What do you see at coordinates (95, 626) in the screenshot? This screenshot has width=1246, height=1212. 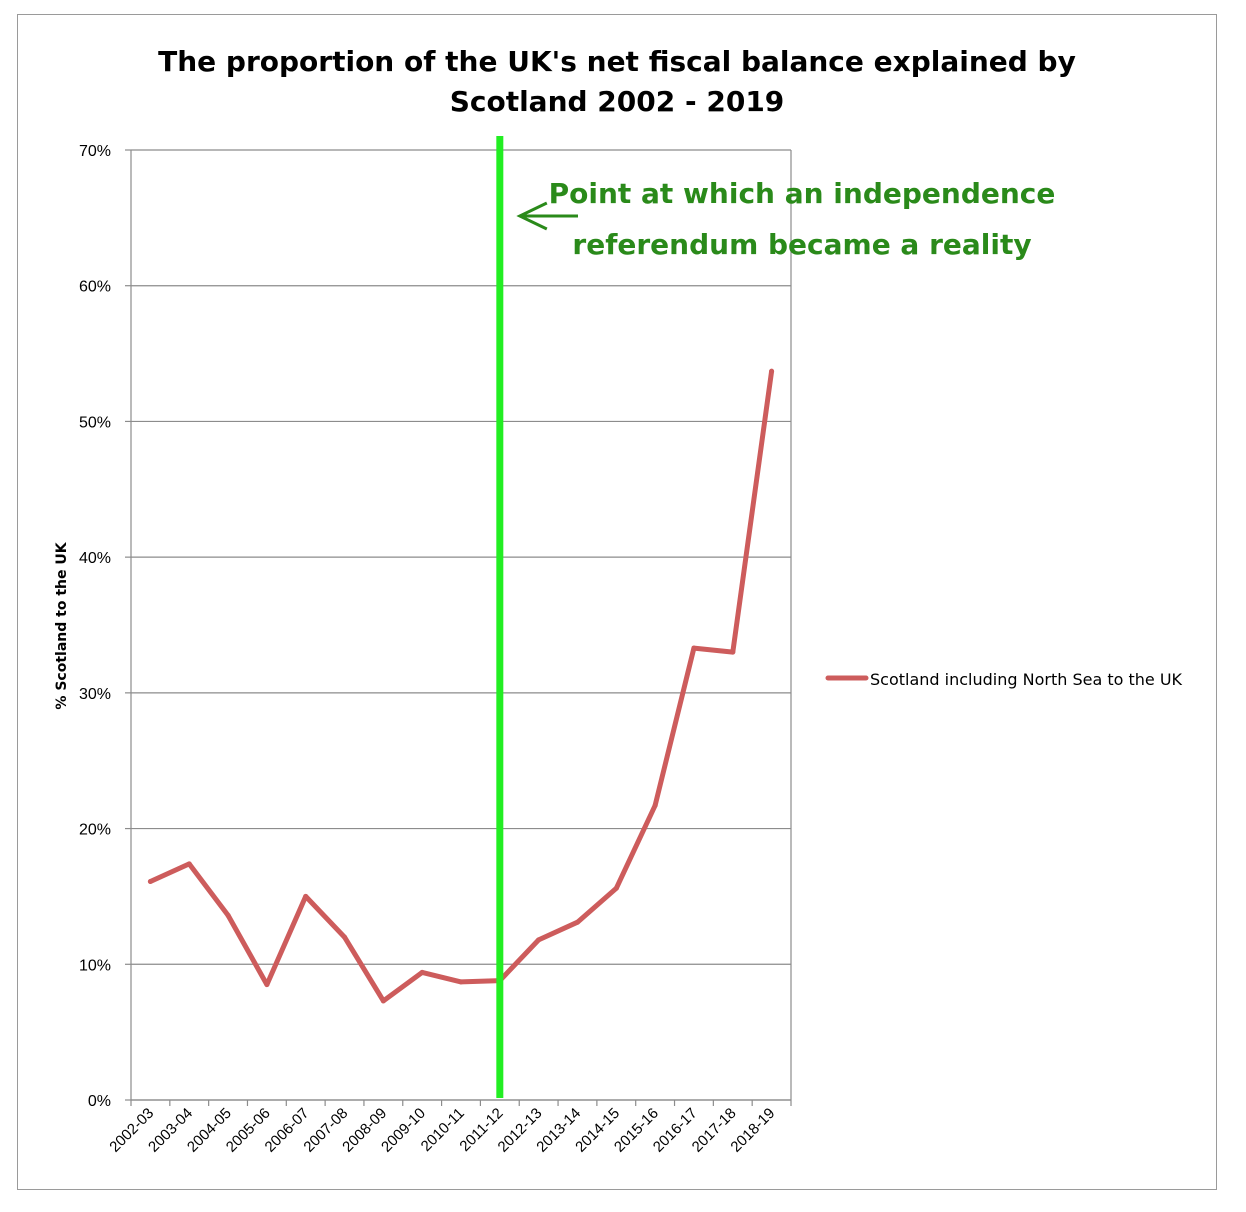 I see `y-axis-ticks: 0% 10% 20% 30% 40% 50% 60% 70%` at bounding box center [95, 626].